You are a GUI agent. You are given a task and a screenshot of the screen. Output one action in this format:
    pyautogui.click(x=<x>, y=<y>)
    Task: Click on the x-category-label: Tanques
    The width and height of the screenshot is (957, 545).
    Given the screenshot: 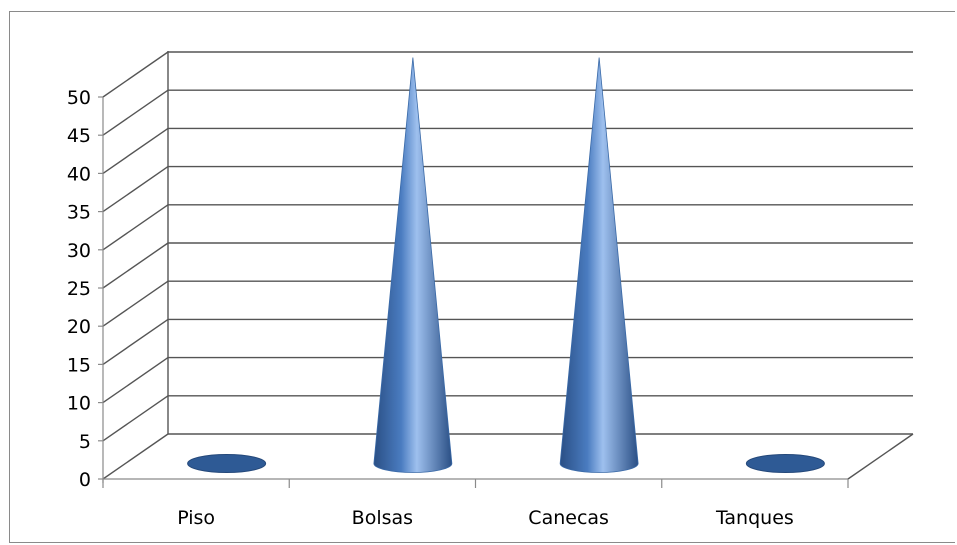 What is the action you would take?
    pyautogui.click(x=754, y=518)
    